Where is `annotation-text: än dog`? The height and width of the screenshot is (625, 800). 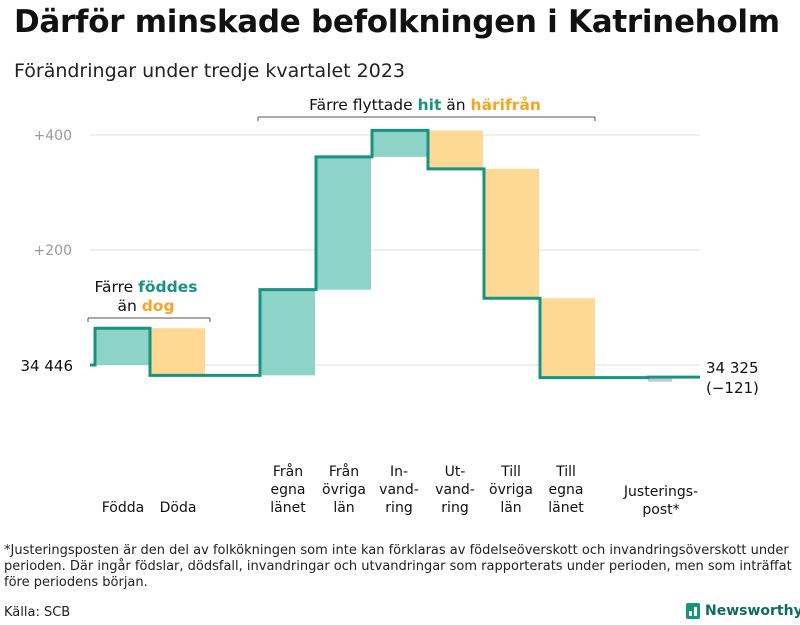
annotation-text: än dog is located at coordinates (145, 306).